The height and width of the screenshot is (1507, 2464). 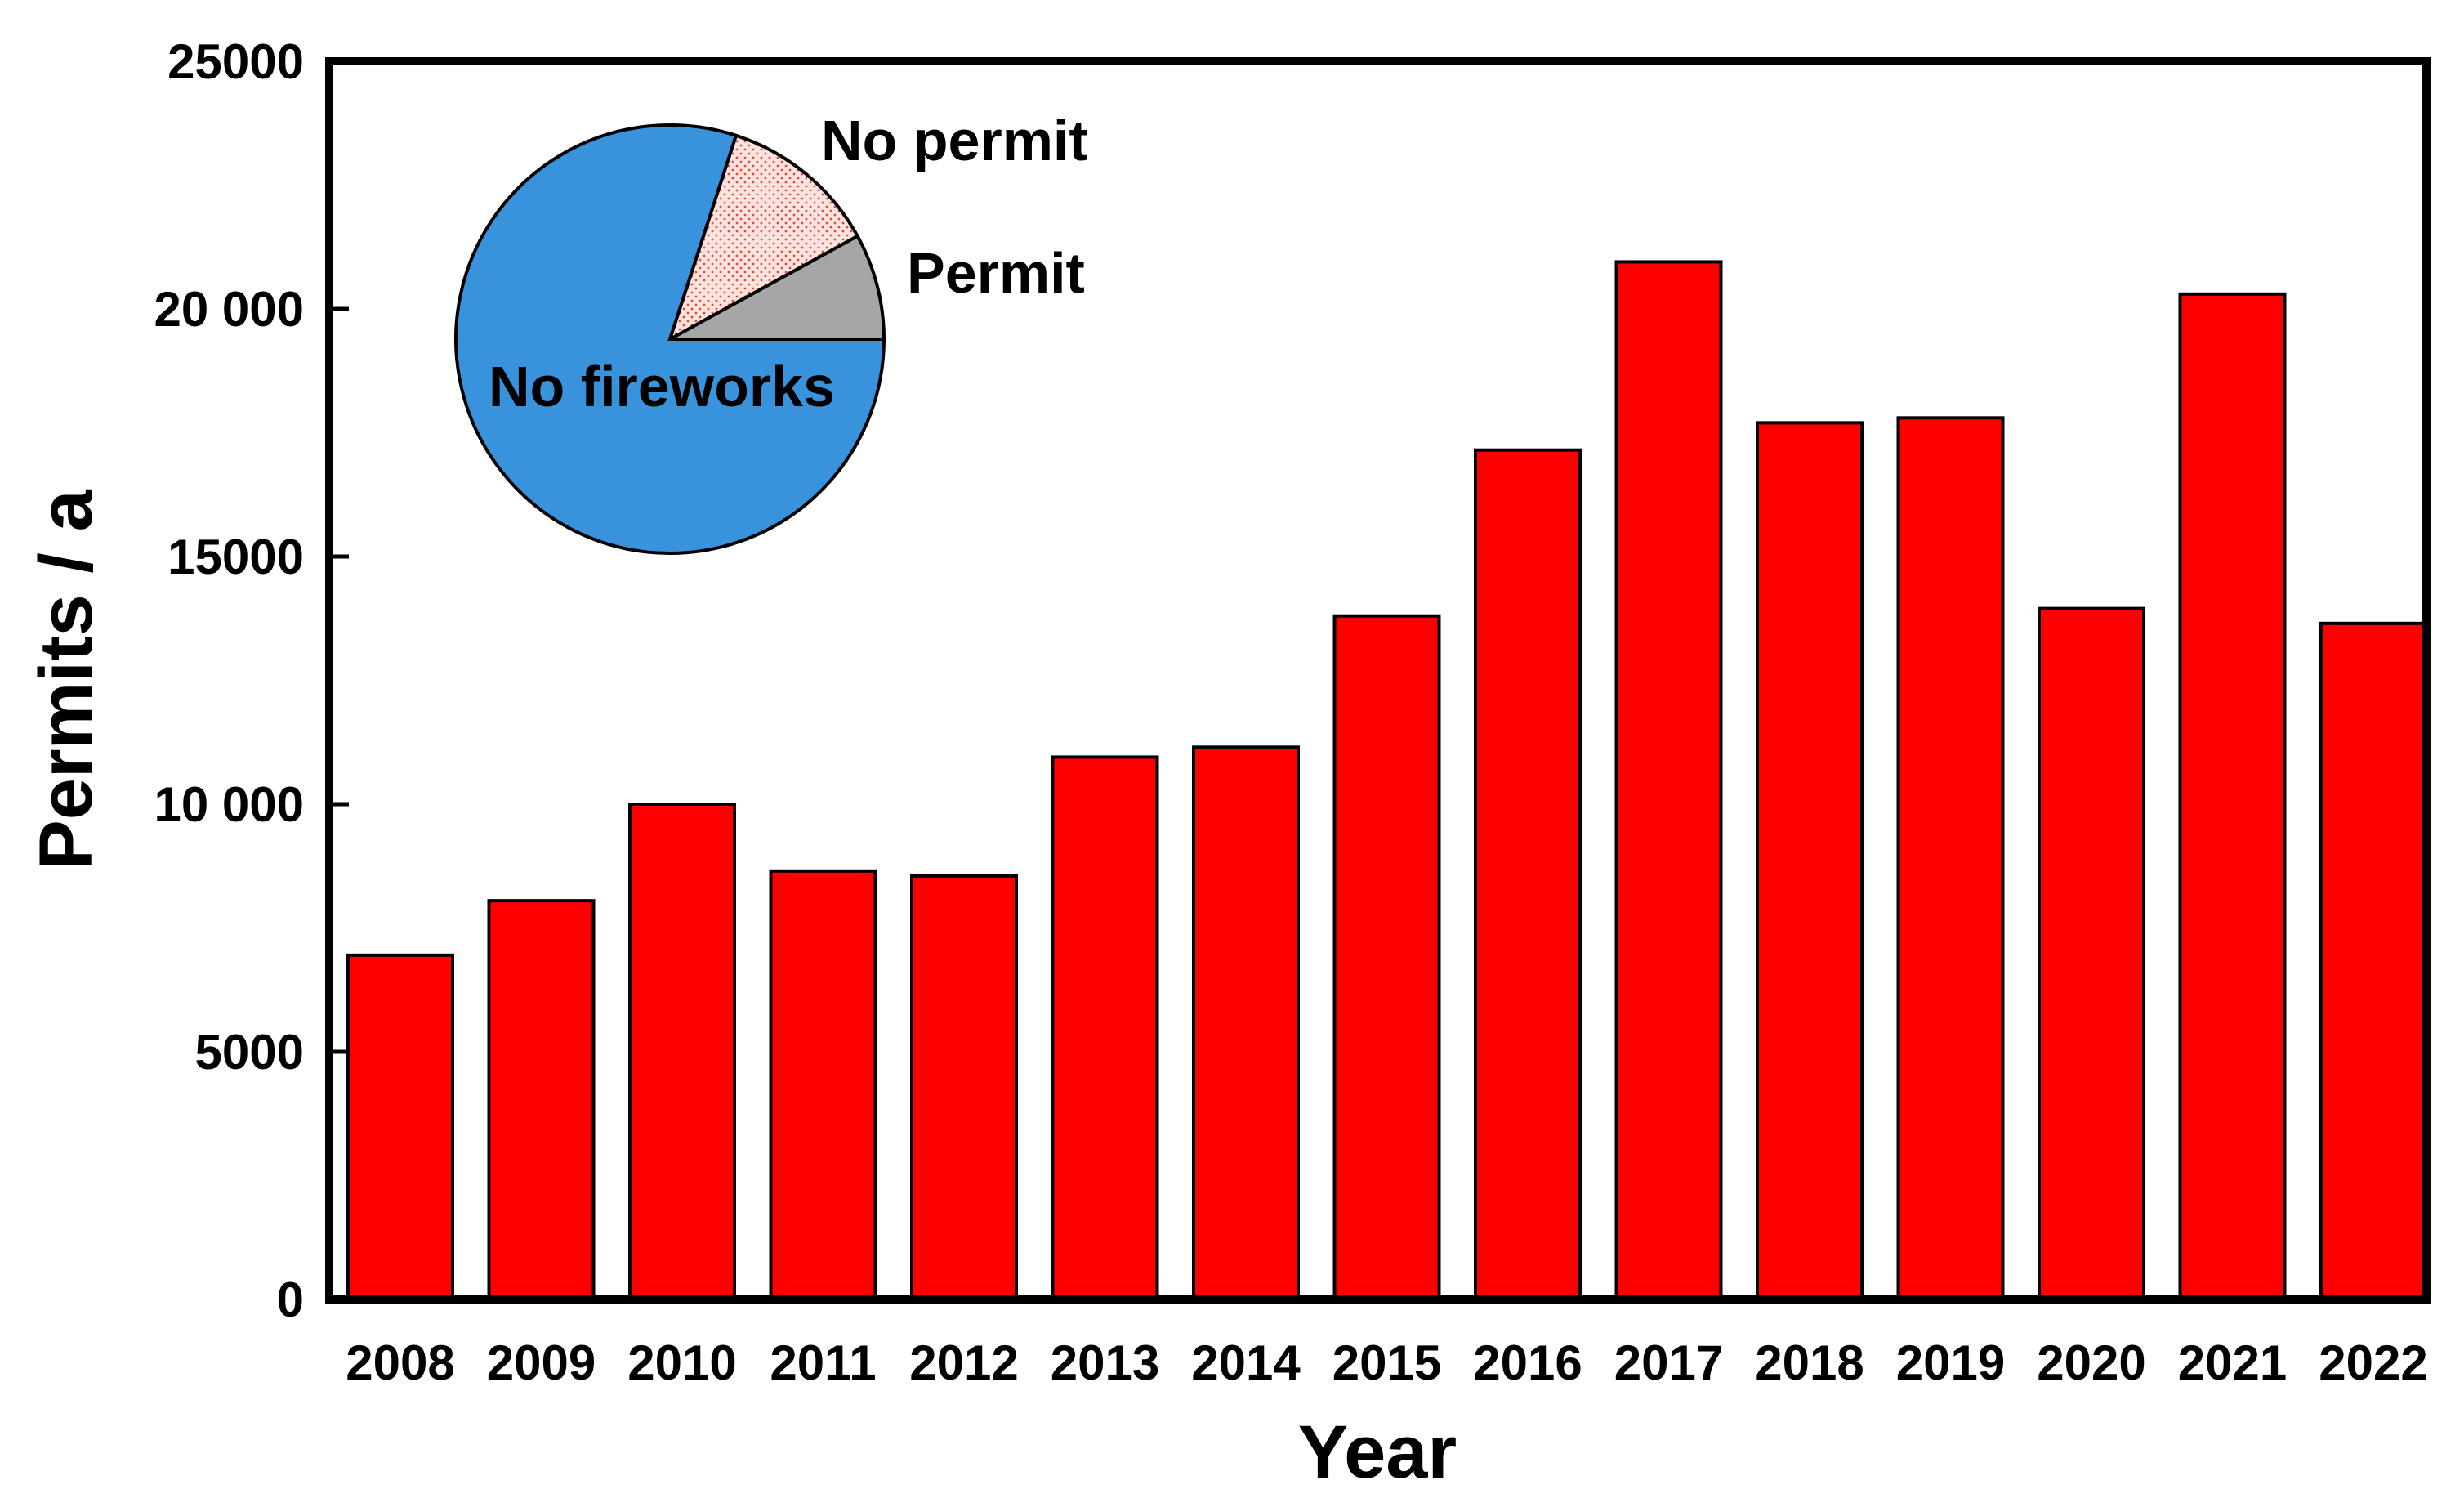 I want to click on bar-2015, so click(x=1386, y=957).